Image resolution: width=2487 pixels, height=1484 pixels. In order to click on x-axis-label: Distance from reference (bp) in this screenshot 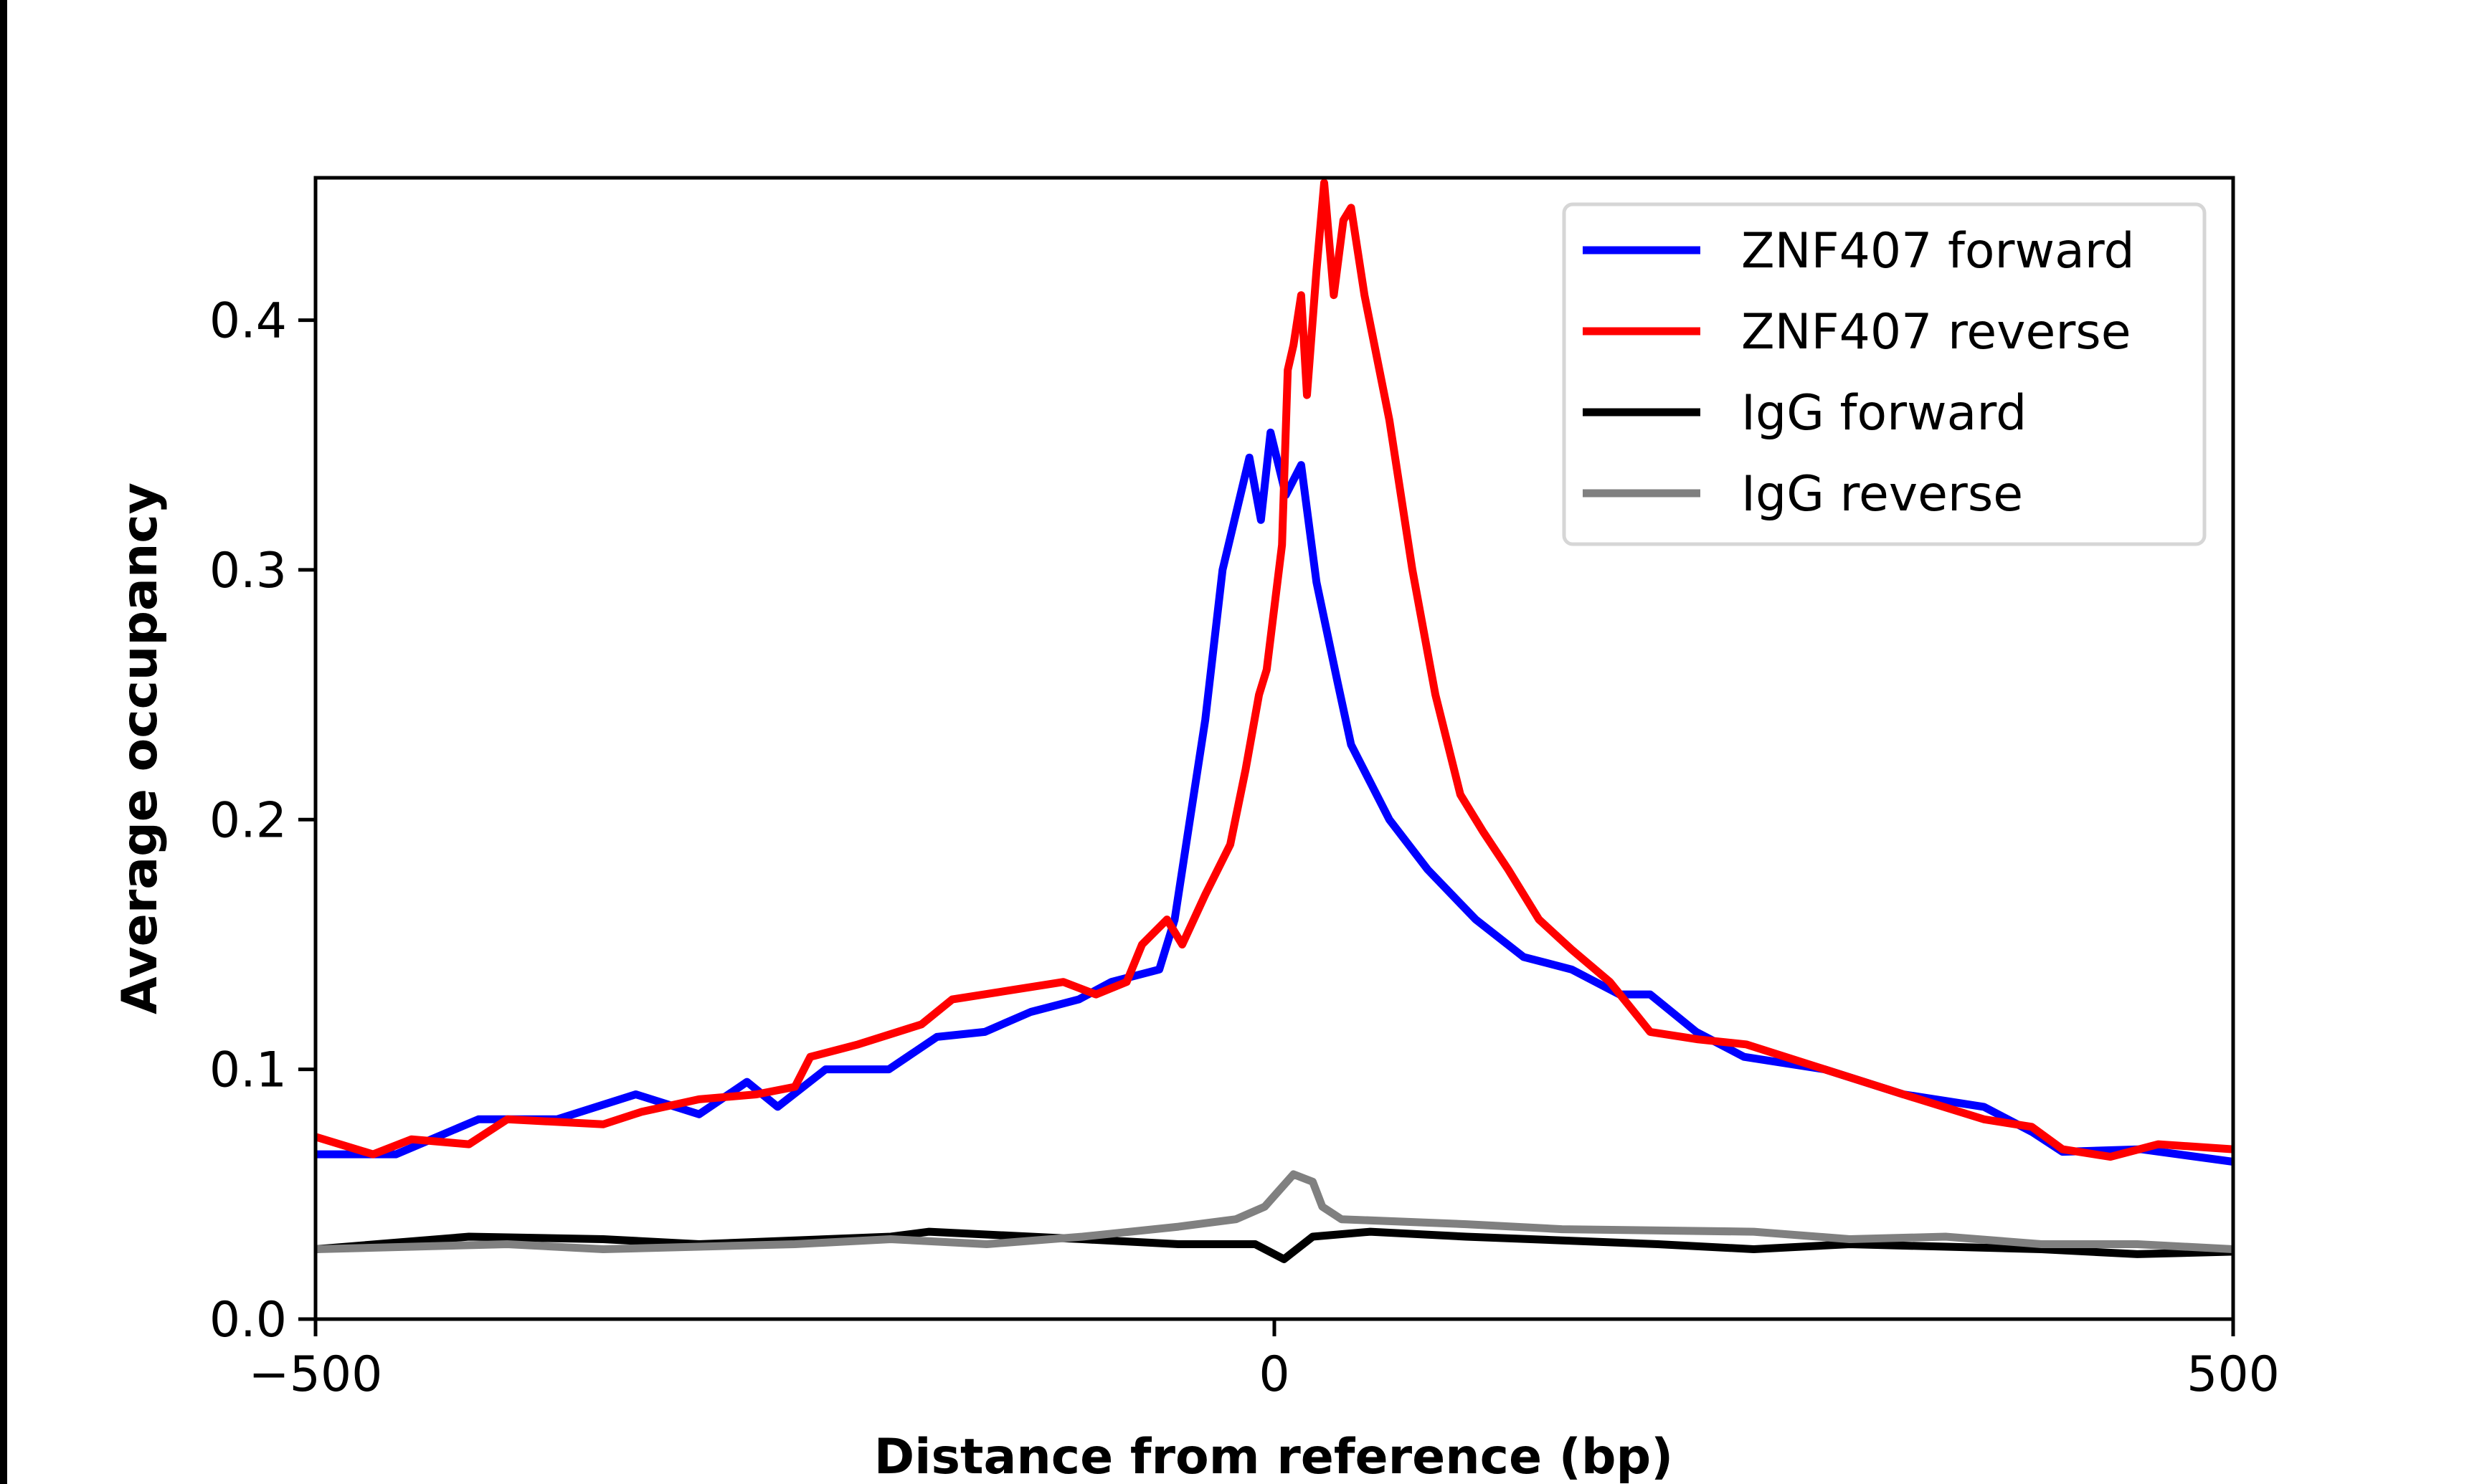, I will do `click(1274, 1457)`.